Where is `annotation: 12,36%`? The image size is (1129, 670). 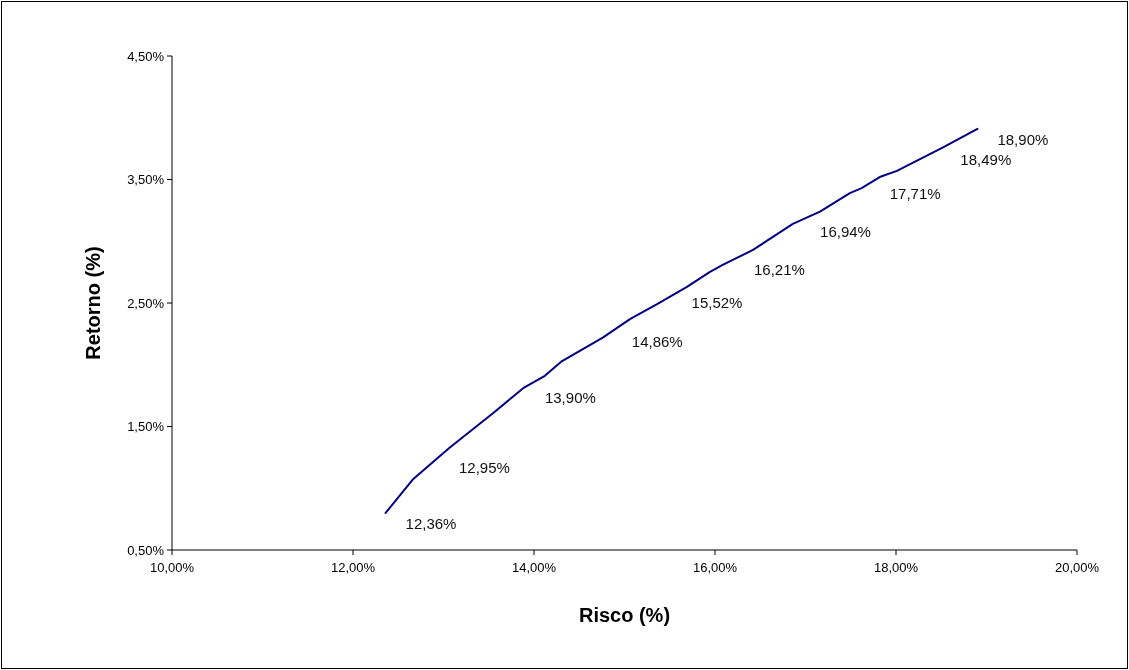
annotation: 12,36% is located at coordinates (431, 523).